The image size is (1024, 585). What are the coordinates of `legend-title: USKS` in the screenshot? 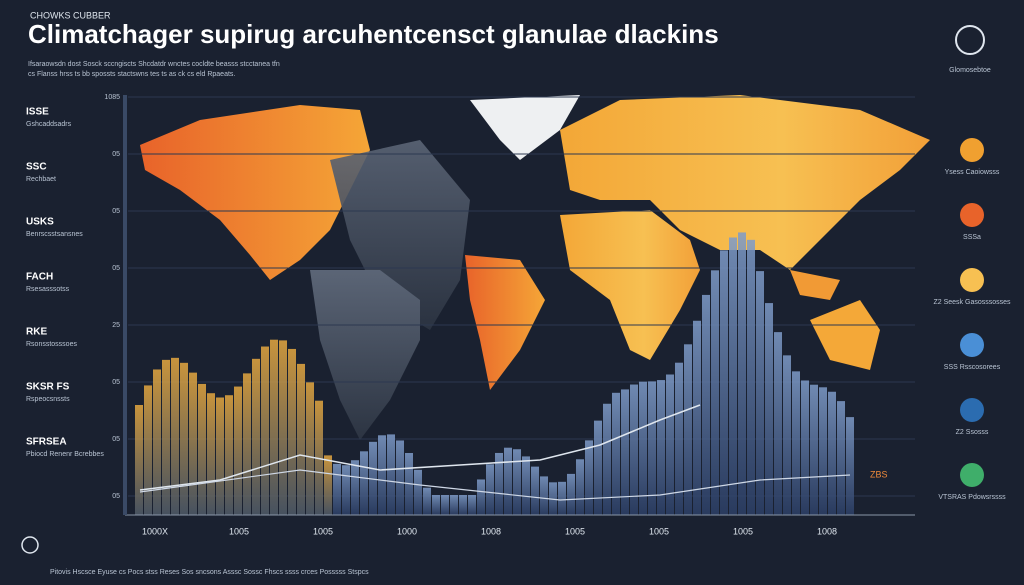 It's located at (40, 222).